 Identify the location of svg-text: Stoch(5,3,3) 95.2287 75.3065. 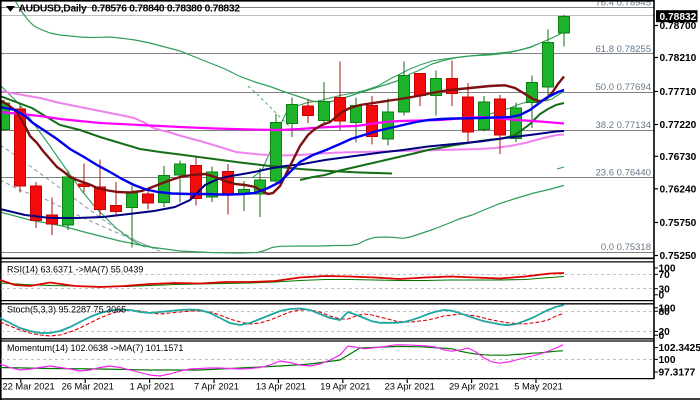
(66, 310).